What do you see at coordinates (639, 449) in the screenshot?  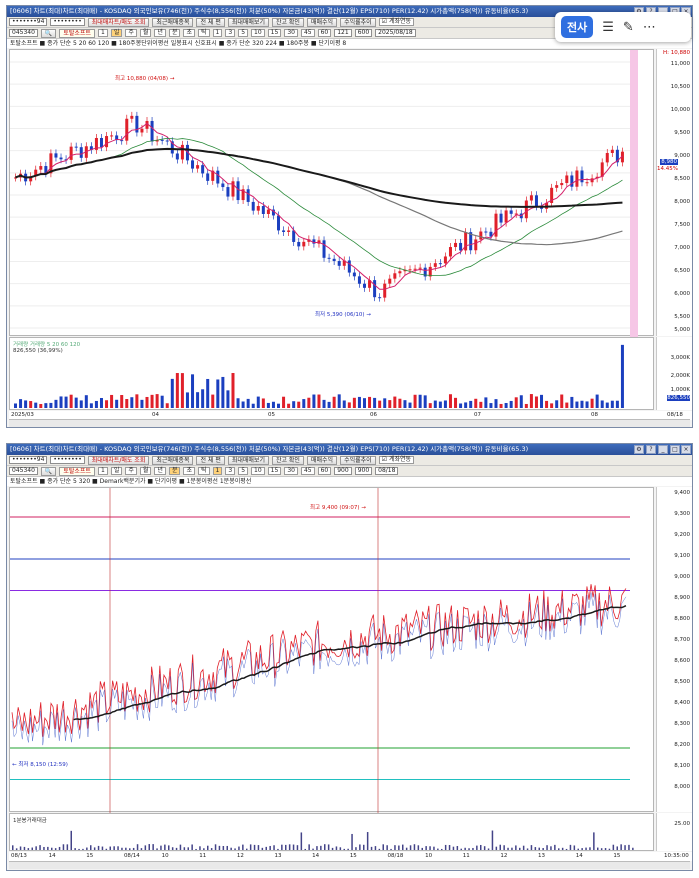 I see `settings-icon: ⚙` at bounding box center [639, 449].